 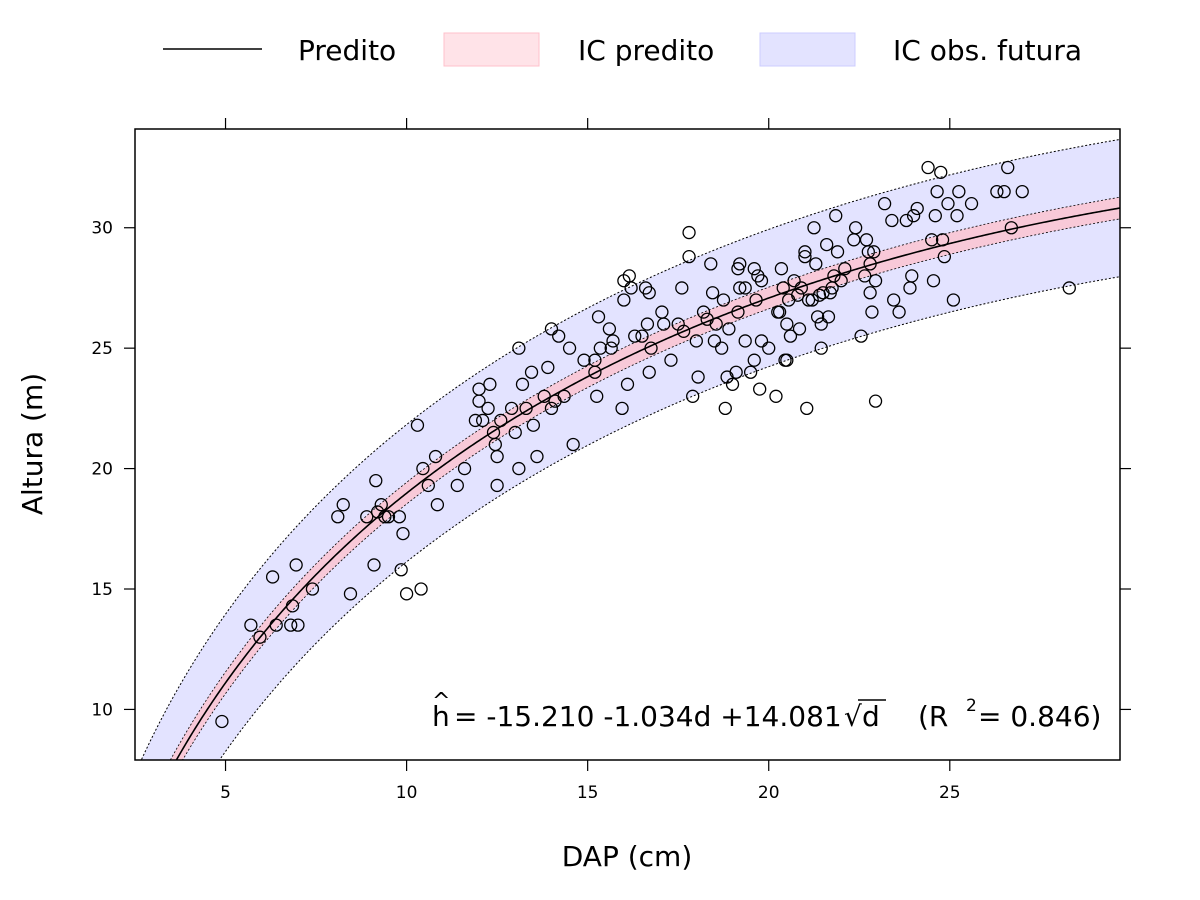 I want to click on legend-label-ic-obs-futura: IC obs. futura, so click(x=987, y=50).